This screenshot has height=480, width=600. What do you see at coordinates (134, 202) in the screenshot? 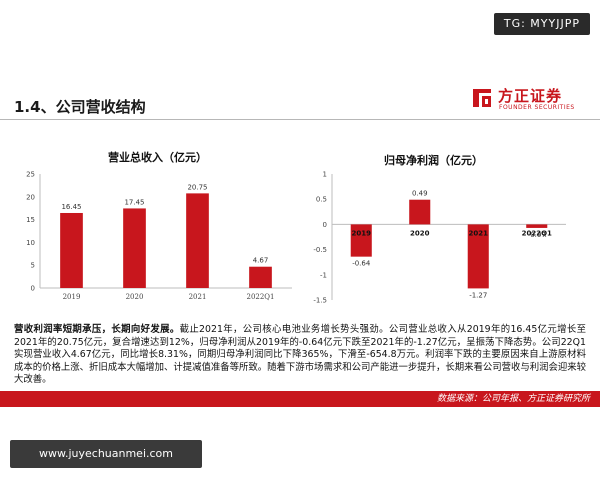
I see `bar-value-label: 17.45` at bounding box center [134, 202].